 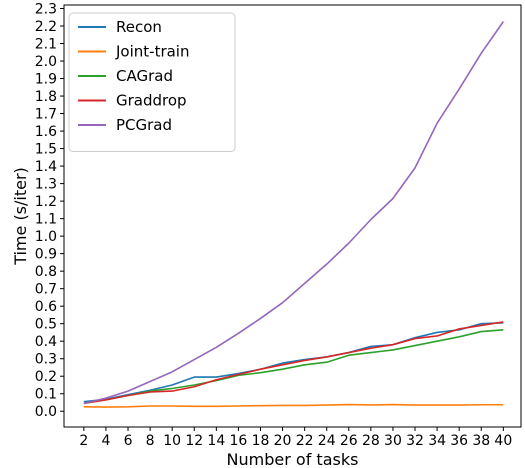 I want to click on legend-label-0: Recon, so click(x=139, y=27).